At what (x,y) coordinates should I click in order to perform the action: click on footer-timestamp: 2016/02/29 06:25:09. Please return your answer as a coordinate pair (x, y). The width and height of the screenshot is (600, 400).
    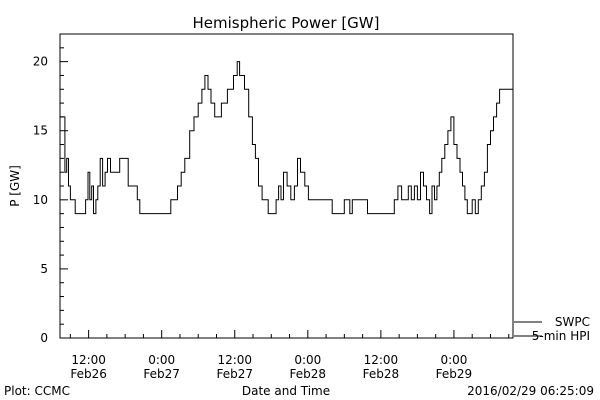
    Looking at the image, I should click on (530, 391).